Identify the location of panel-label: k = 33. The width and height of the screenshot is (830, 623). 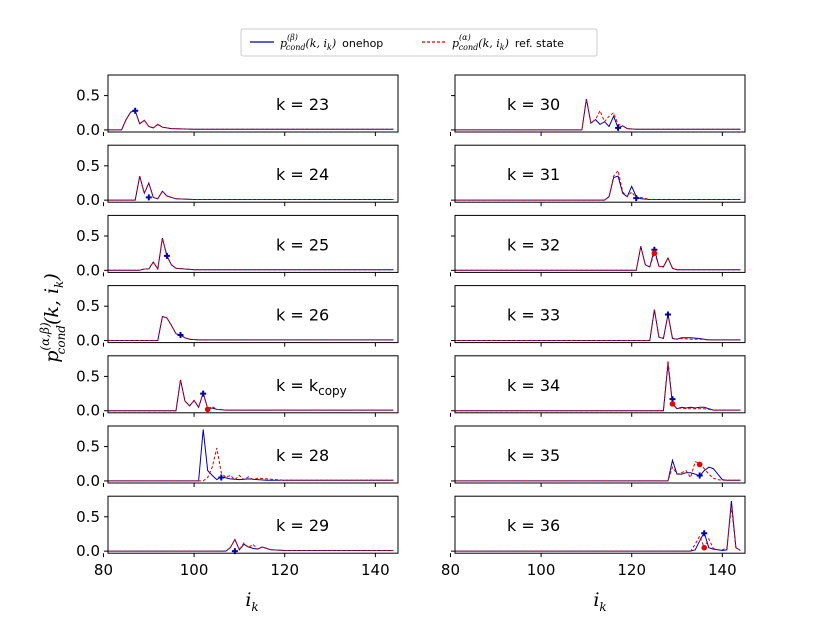
(533, 315).